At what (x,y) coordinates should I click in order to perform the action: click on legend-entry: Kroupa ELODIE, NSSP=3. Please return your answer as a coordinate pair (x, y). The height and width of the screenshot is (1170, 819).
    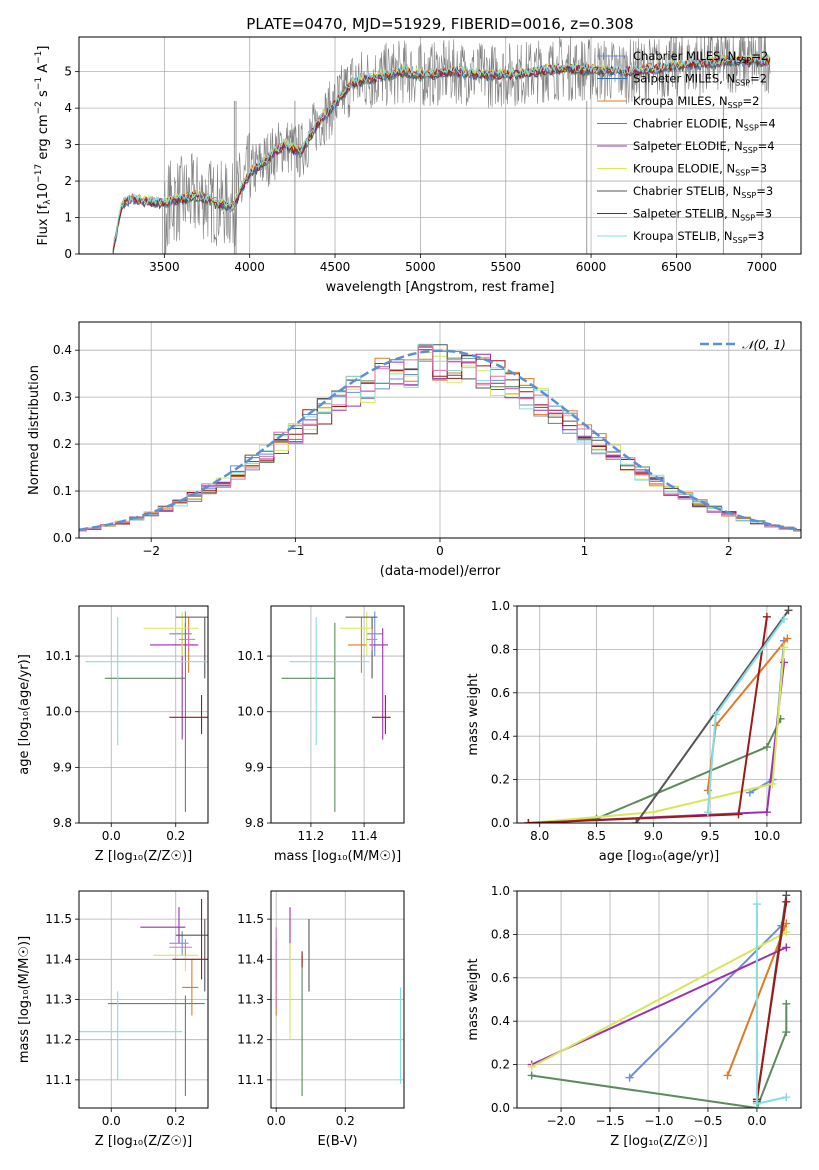
    Looking at the image, I should click on (700, 170).